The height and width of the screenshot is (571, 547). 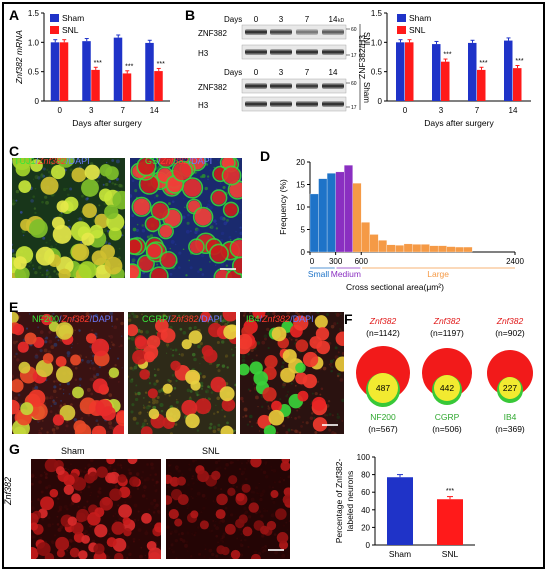 What do you see at coordinates (281, 19) in the screenshot?
I see `blot-day-label: 3` at bounding box center [281, 19].